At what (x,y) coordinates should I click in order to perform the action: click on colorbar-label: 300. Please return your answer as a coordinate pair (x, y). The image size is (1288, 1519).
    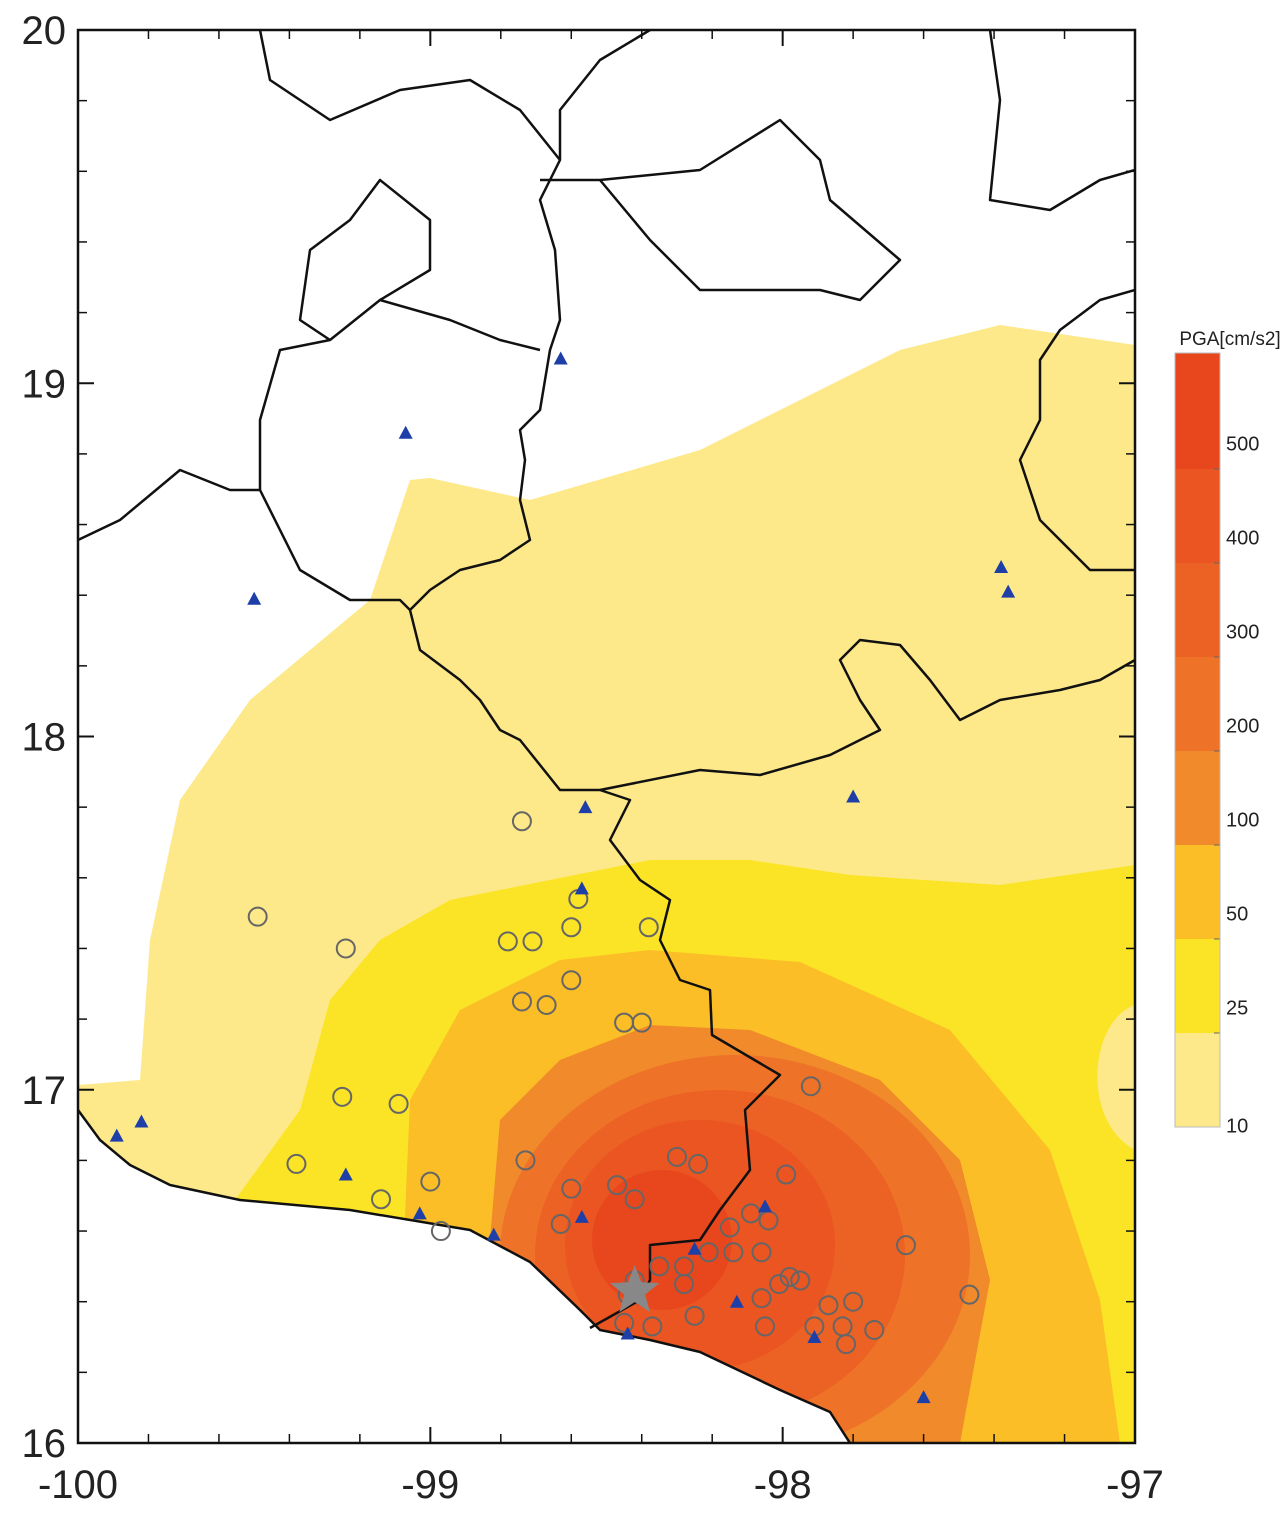
    Looking at the image, I should click on (1242, 632).